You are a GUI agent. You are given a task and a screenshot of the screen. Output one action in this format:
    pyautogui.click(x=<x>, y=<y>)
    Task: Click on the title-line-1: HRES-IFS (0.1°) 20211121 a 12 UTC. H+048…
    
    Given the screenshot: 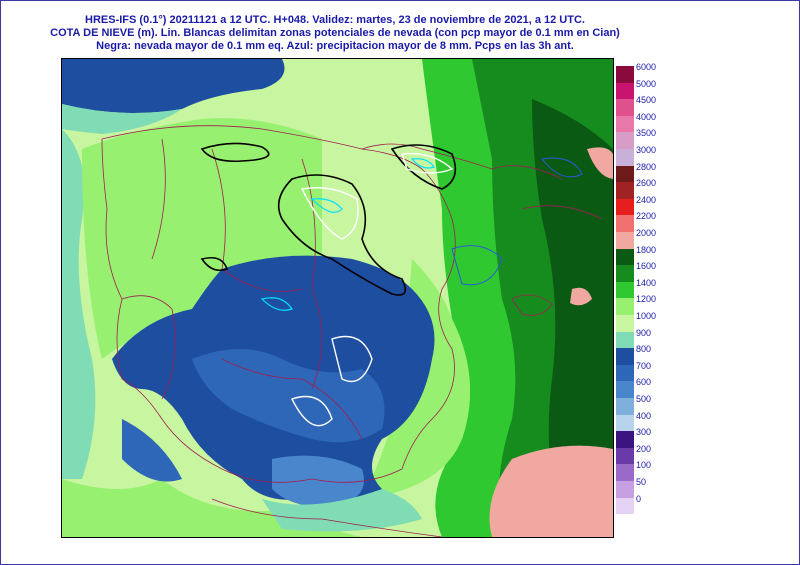 What is the action you would take?
    pyautogui.click(x=335, y=20)
    